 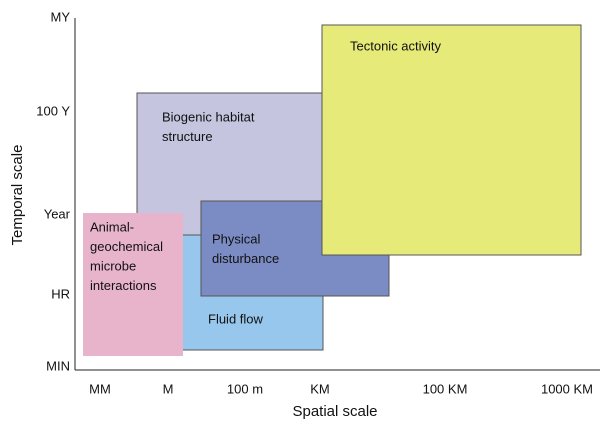 What do you see at coordinates (113, 265) in the screenshot?
I see `box-label: microbe` at bounding box center [113, 265].